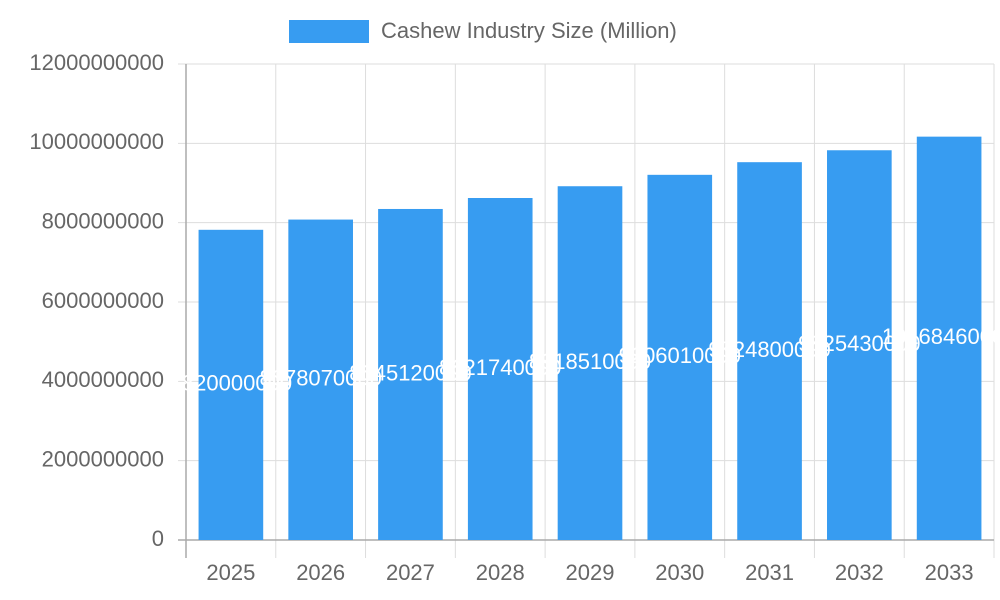 The height and width of the screenshot is (600, 1000). What do you see at coordinates (529, 30) in the screenshot?
I see `legend-label: Cashew Industry Size (Million)` at bounding box center [529, 30].